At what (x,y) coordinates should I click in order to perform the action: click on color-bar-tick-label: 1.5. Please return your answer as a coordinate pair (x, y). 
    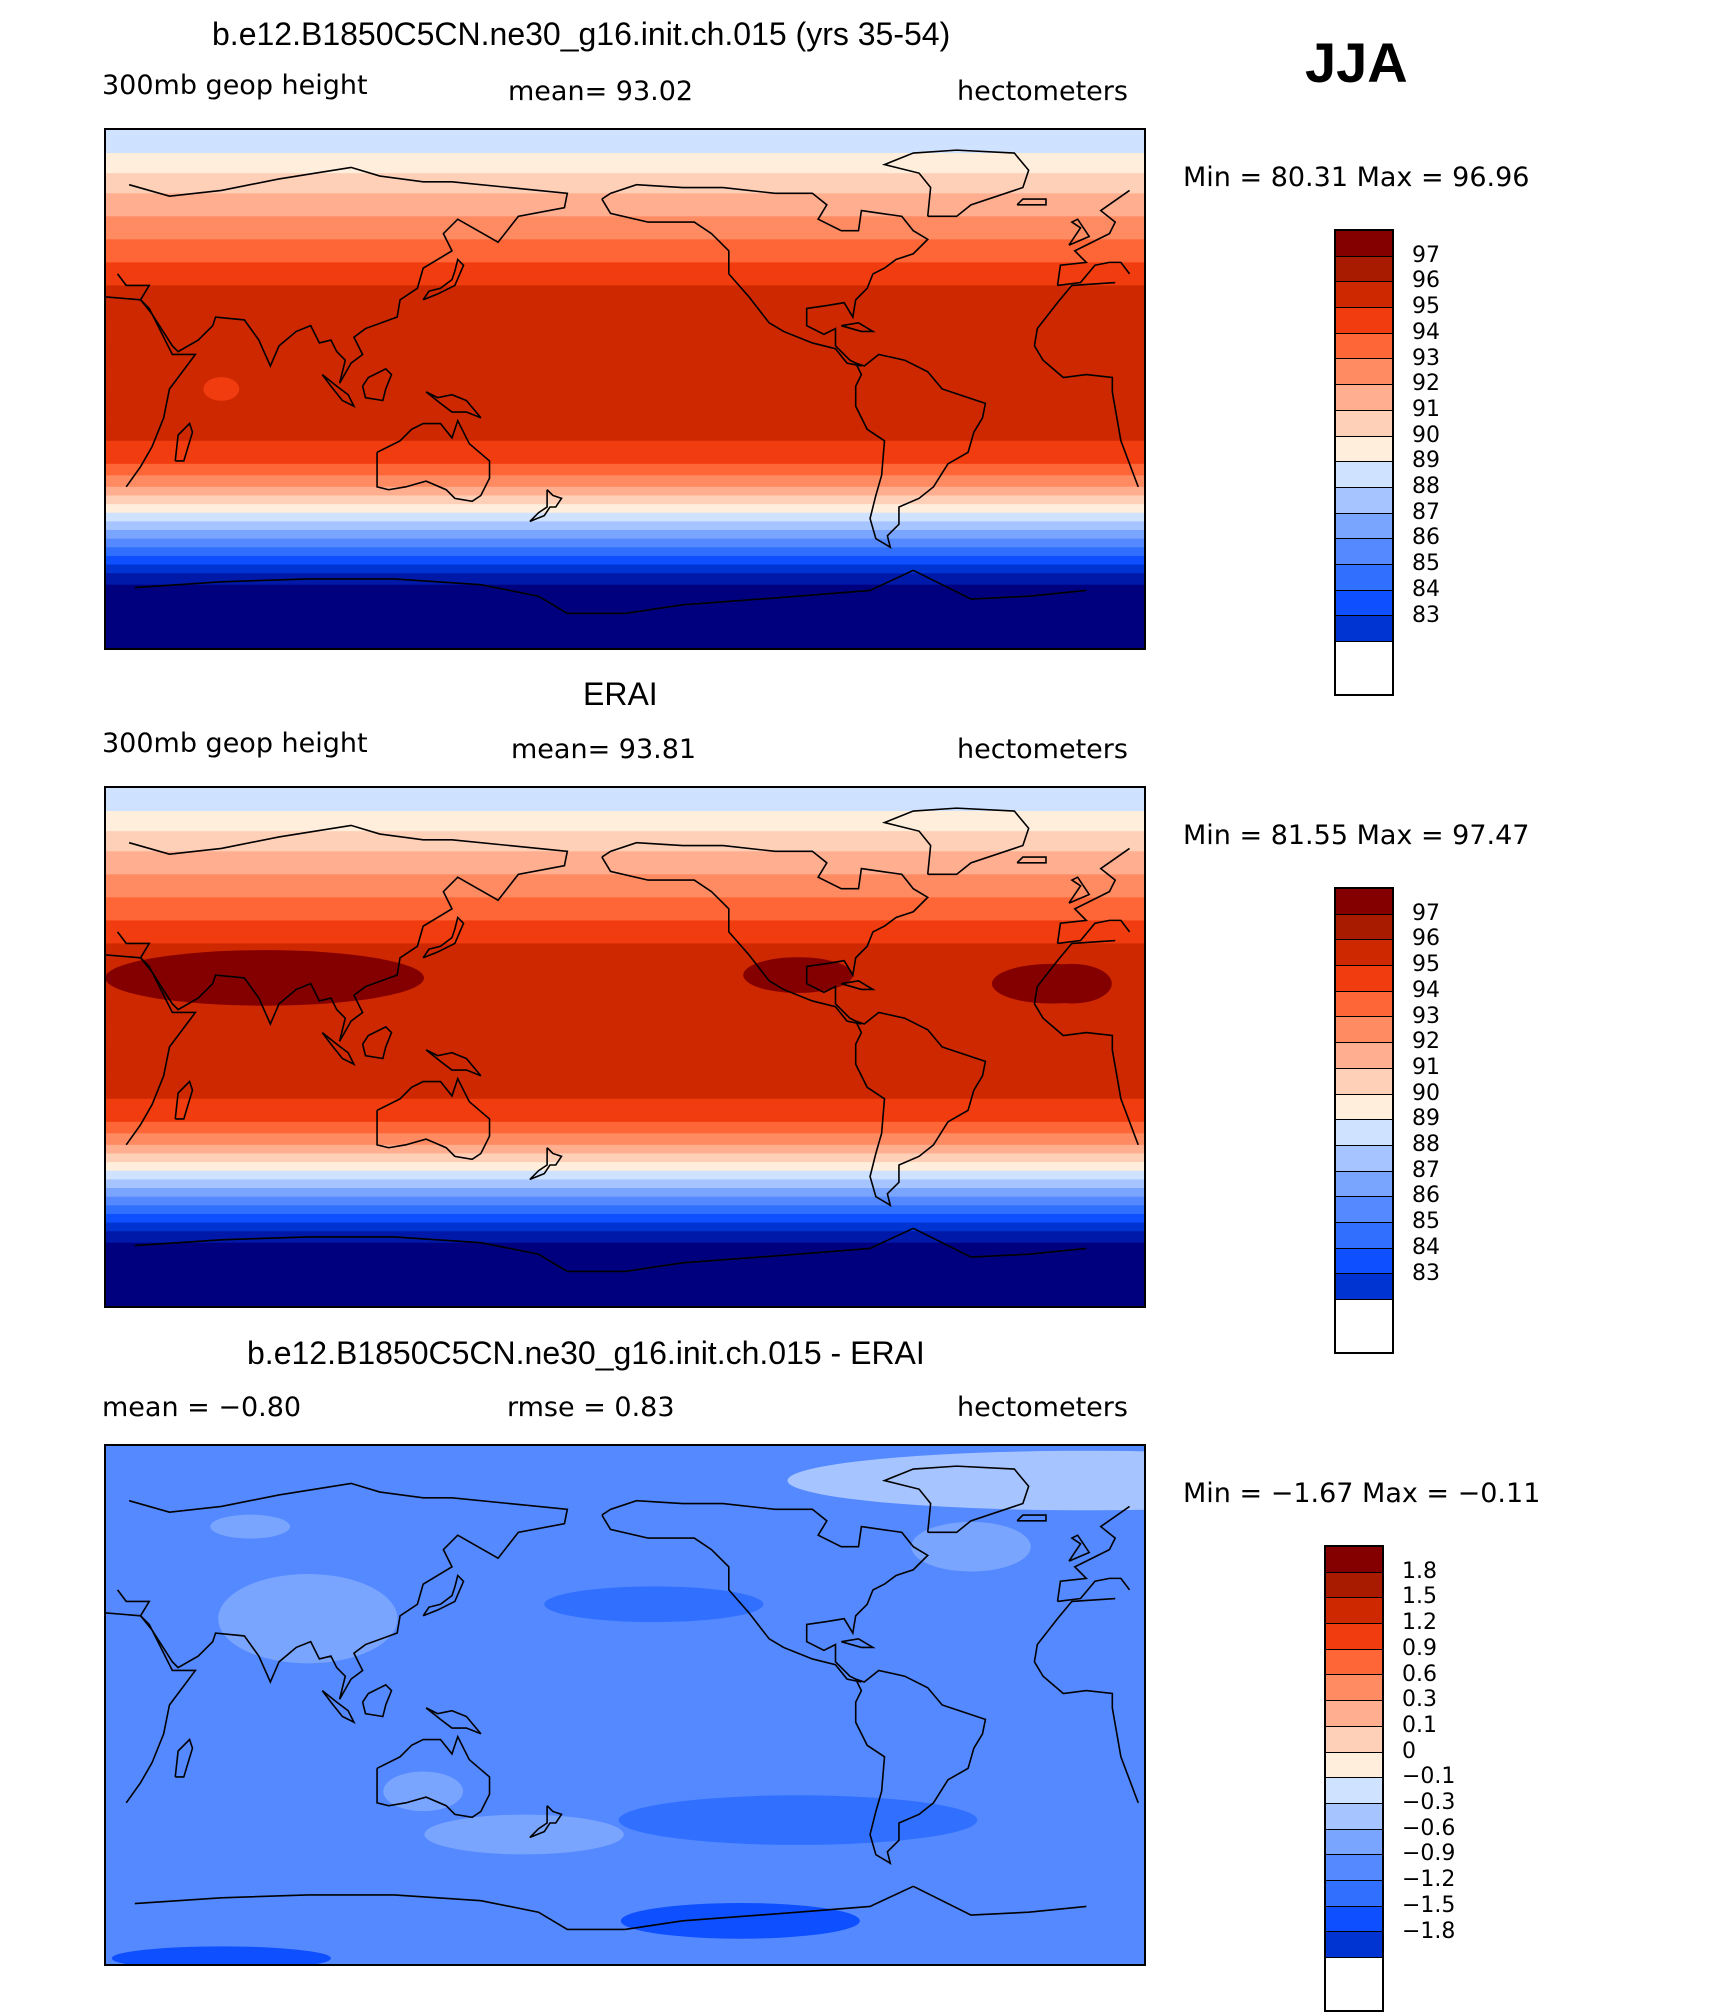
    Looking at the image, I should click on (1419, 1597).